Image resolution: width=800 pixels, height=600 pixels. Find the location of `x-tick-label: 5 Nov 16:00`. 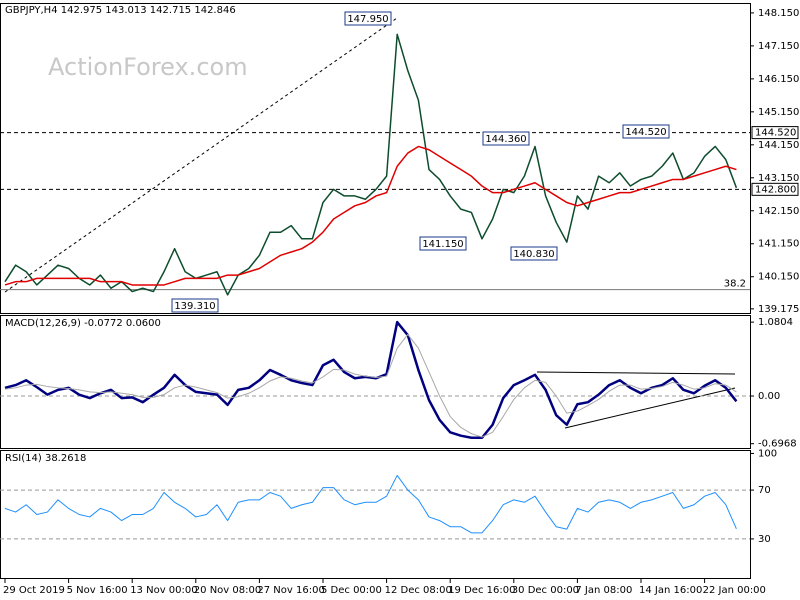

x-tick-label: 5 Nov 16:00 is located at coordinates (97, 590).